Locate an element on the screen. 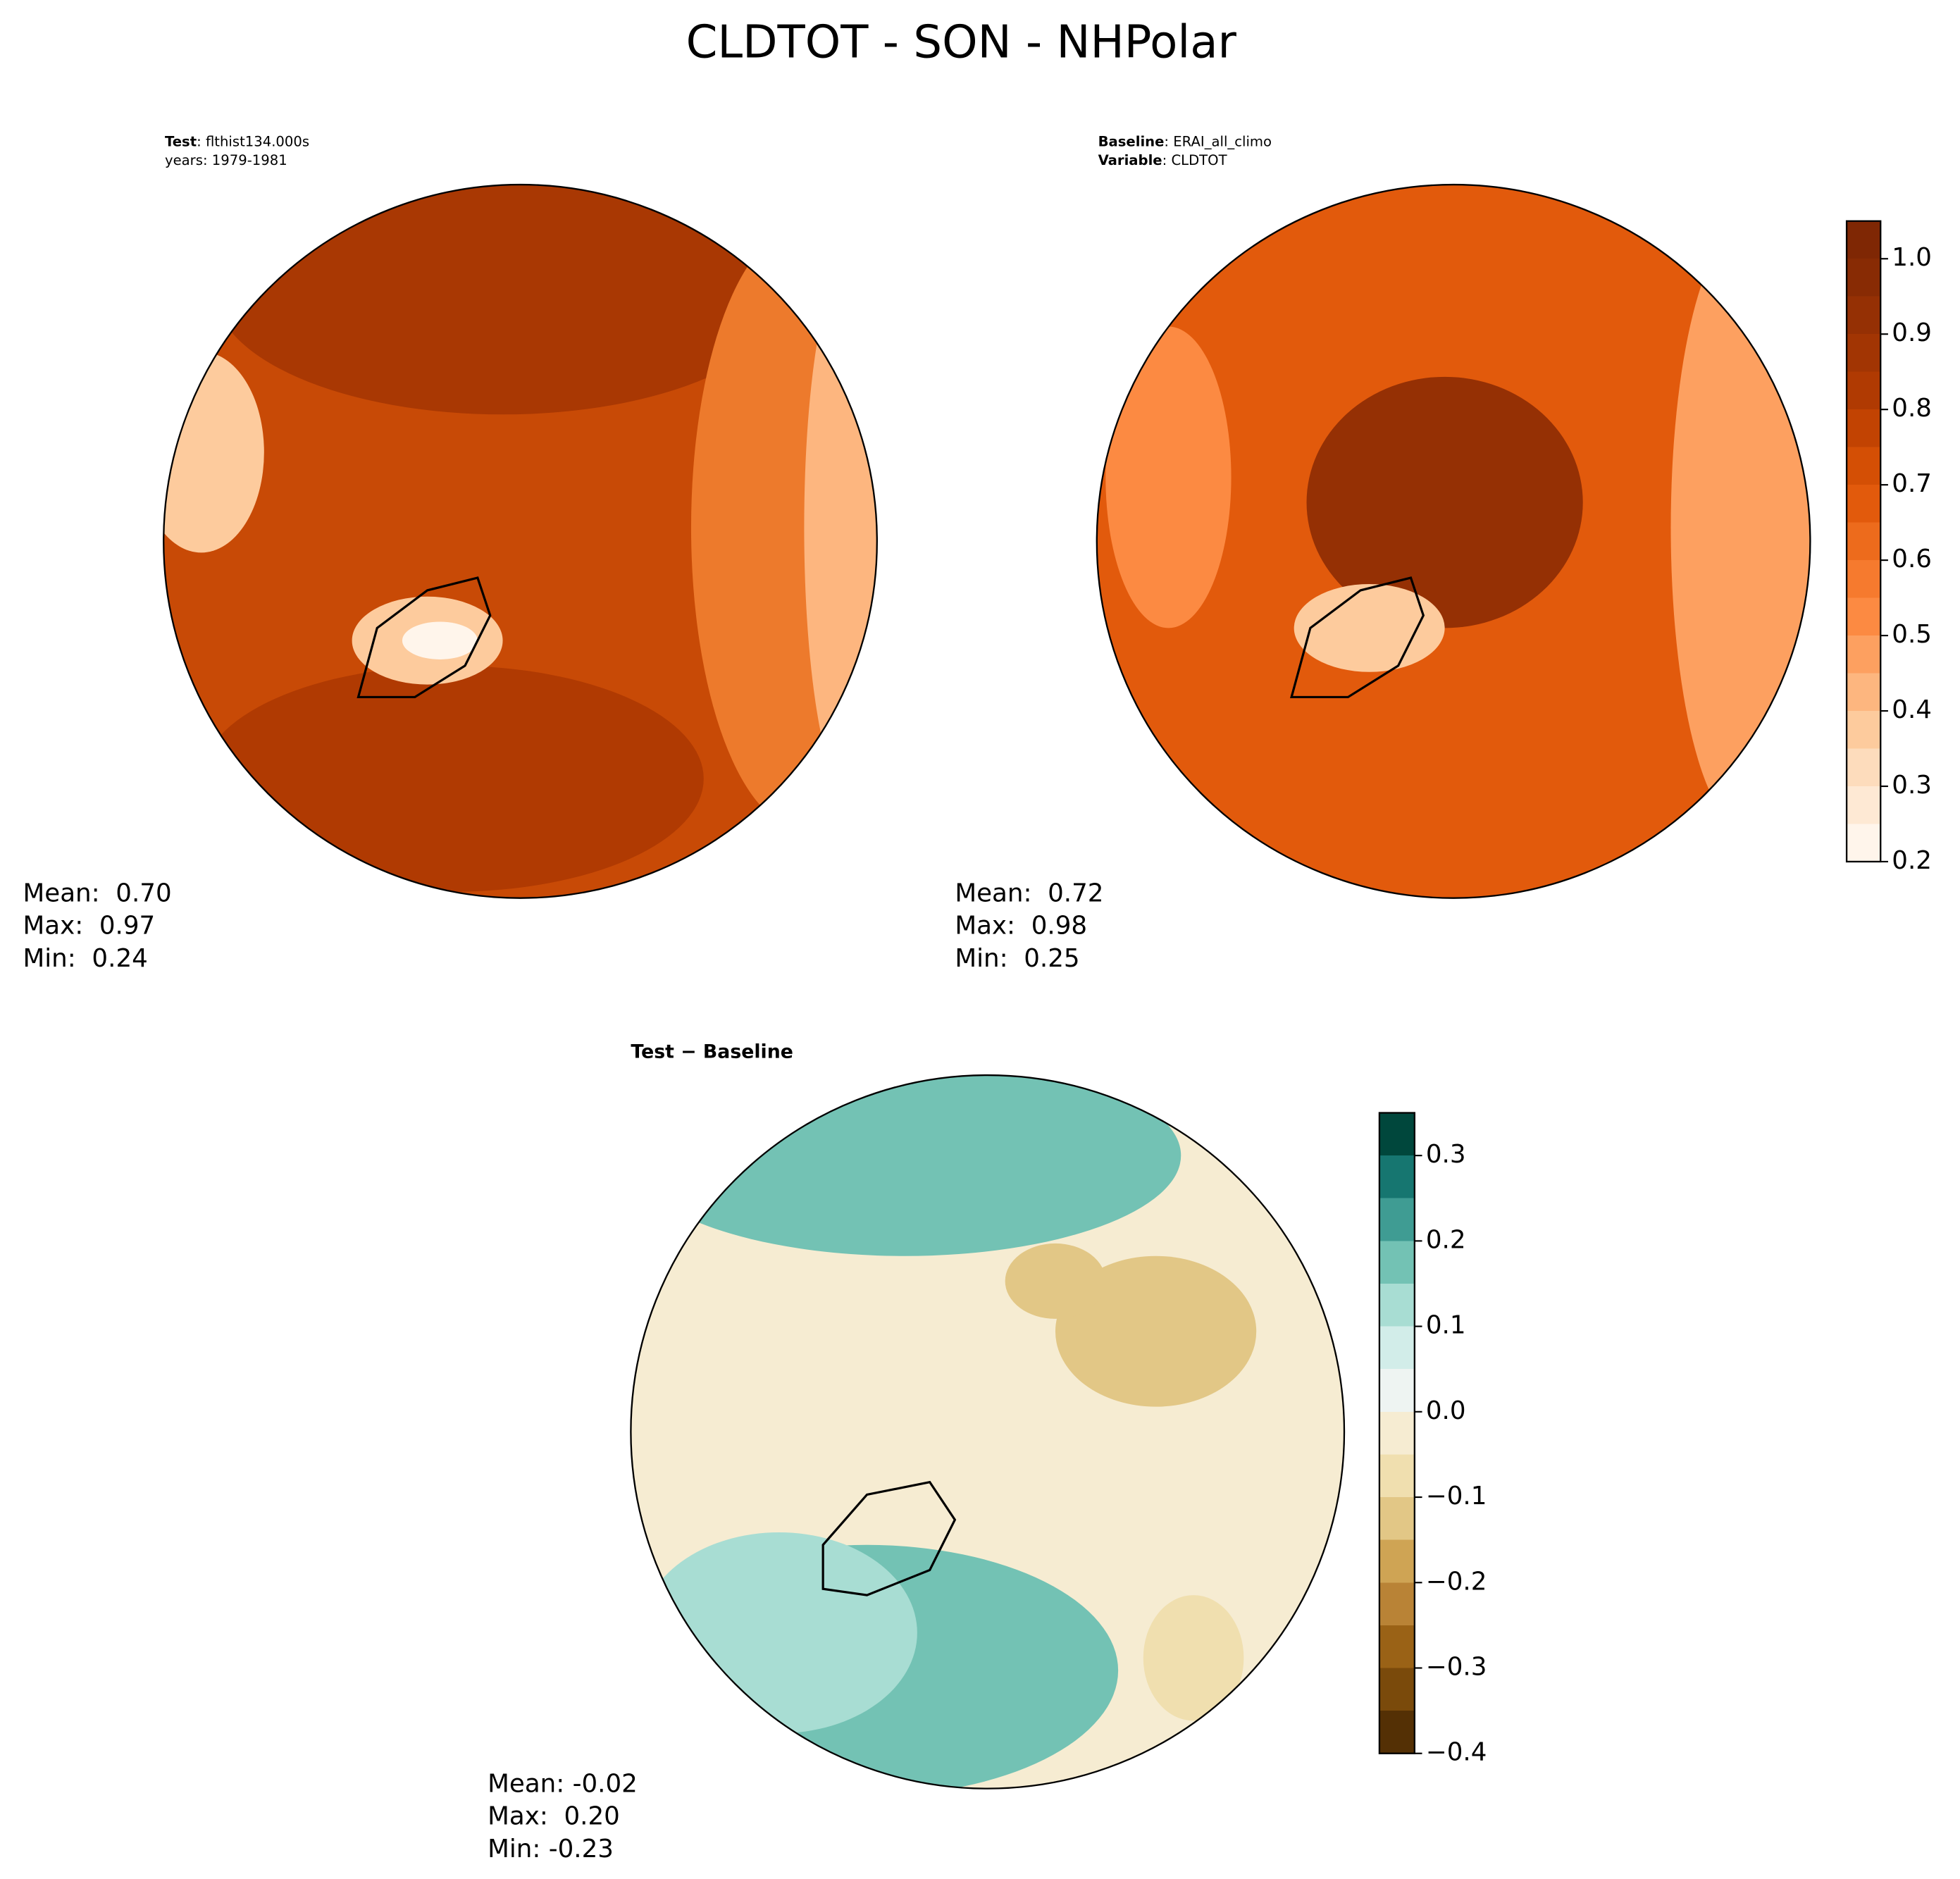 This screenshot has width=1960, height=1879. annotation-key: Variable is located at coordinates (1130, 160).